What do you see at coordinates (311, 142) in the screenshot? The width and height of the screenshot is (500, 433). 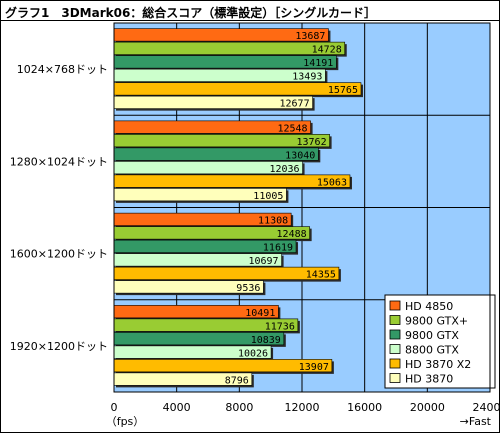 I see `bar-value-label: 13762` at bounding box center [311, 142].